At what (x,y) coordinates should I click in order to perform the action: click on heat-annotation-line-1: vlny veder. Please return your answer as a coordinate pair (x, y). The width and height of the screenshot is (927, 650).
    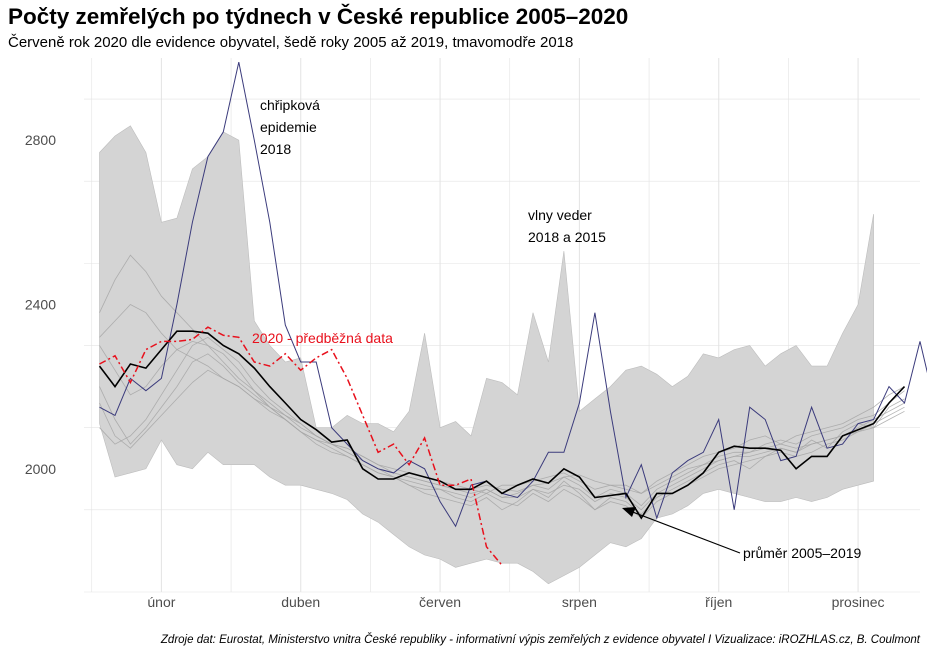
    Looking at the image, I should click on (560, 215).